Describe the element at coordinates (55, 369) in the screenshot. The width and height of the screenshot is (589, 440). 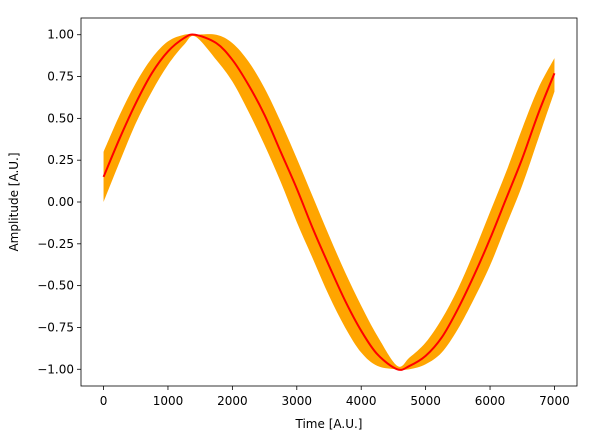
I see `y-tick-label: −1.00` at that location.